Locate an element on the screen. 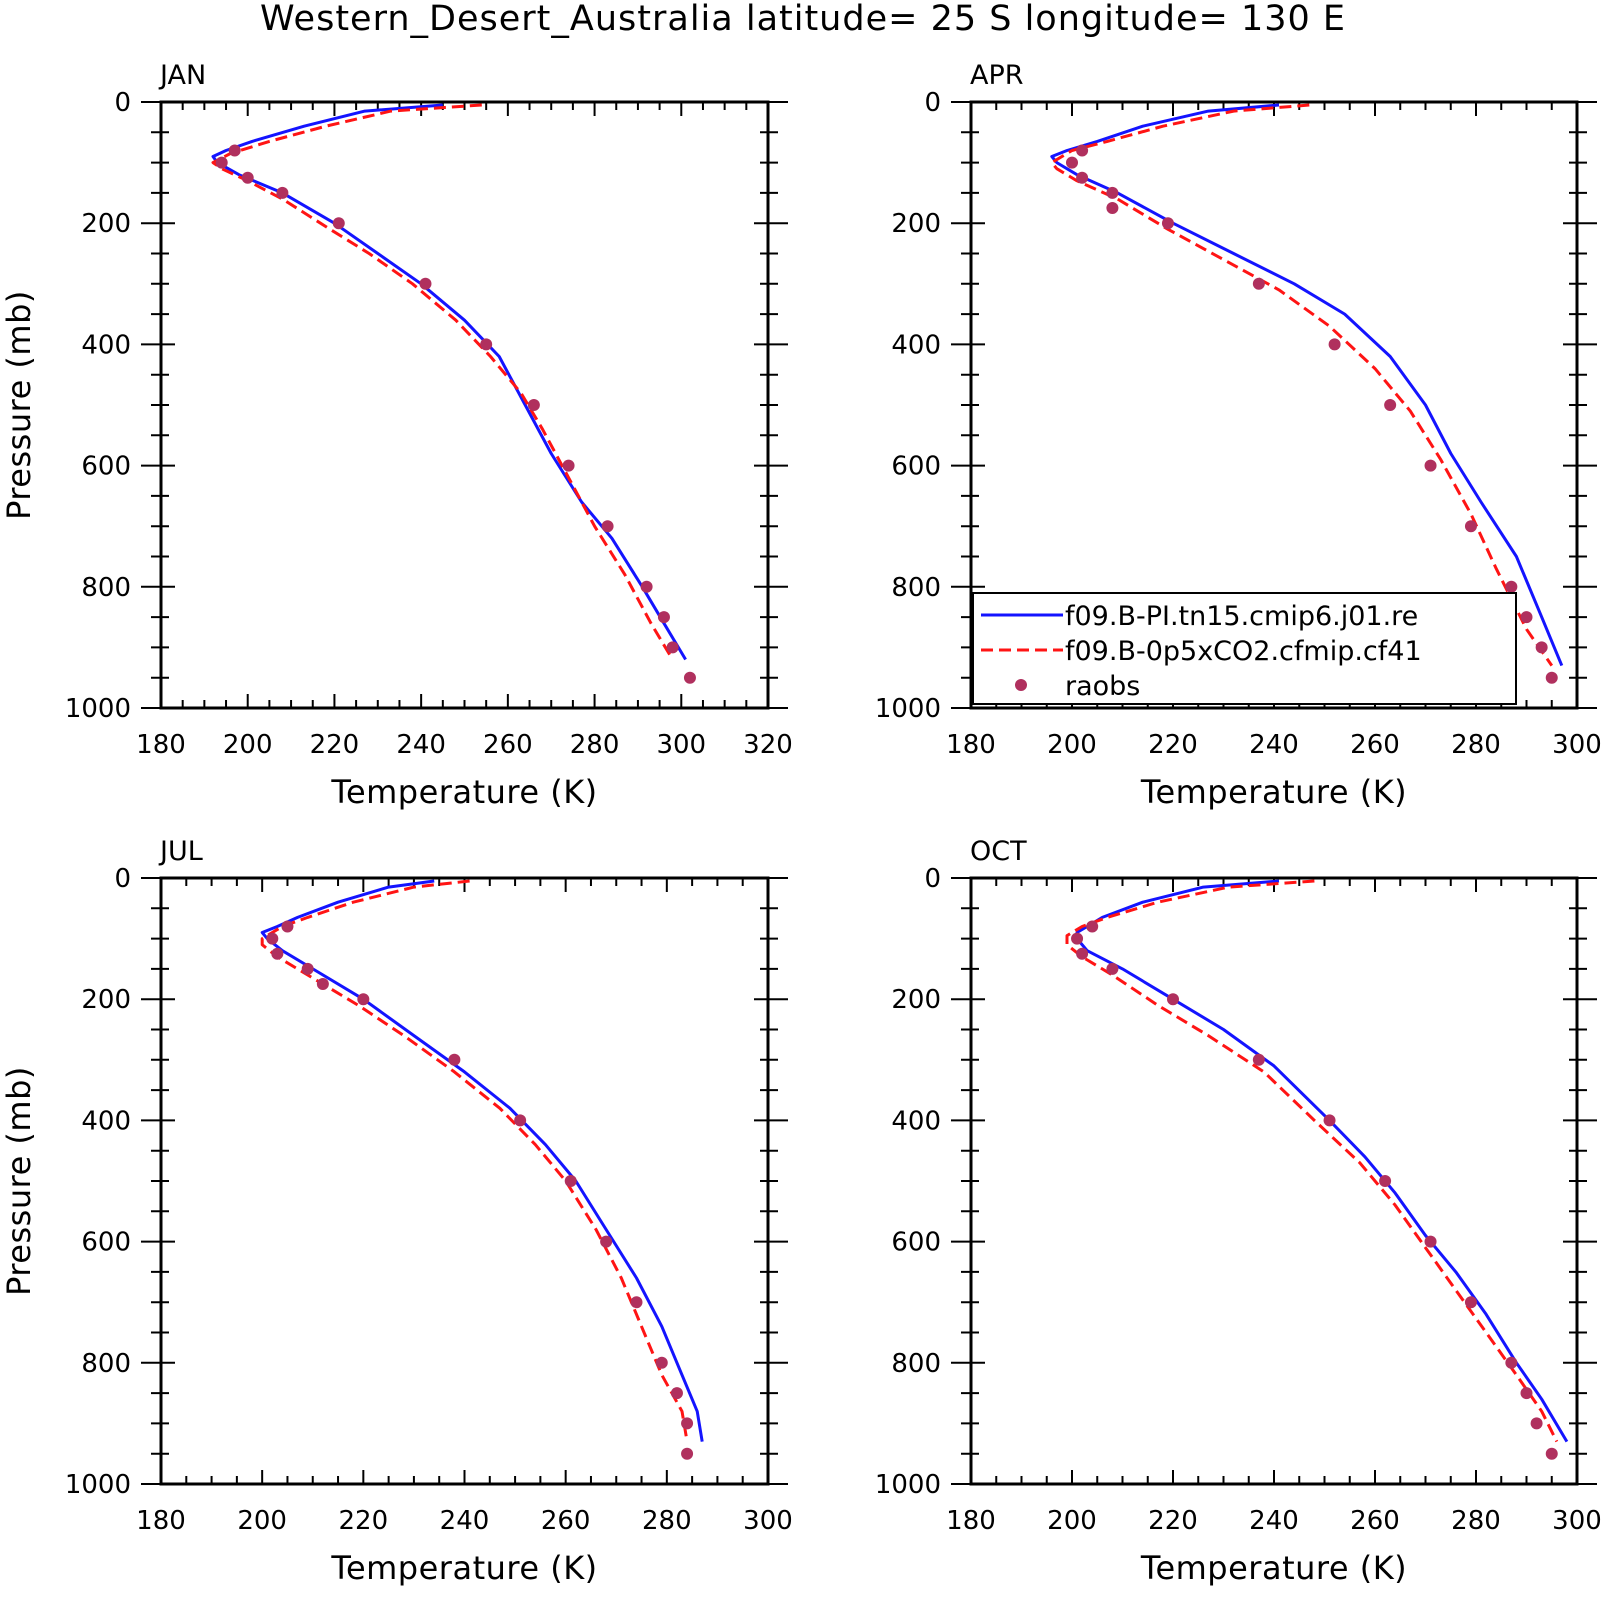 The height and width of the screenshot is (1600, 1606). legend-label: f09.B-0p5xCO2.cfmip.cf41 is located at coordinates (1243, 651).